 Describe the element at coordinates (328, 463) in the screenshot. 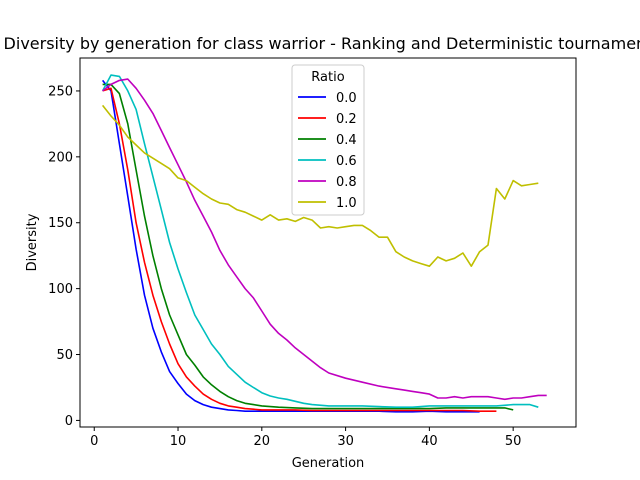

I see `x-axis-label: Generation` at that location.